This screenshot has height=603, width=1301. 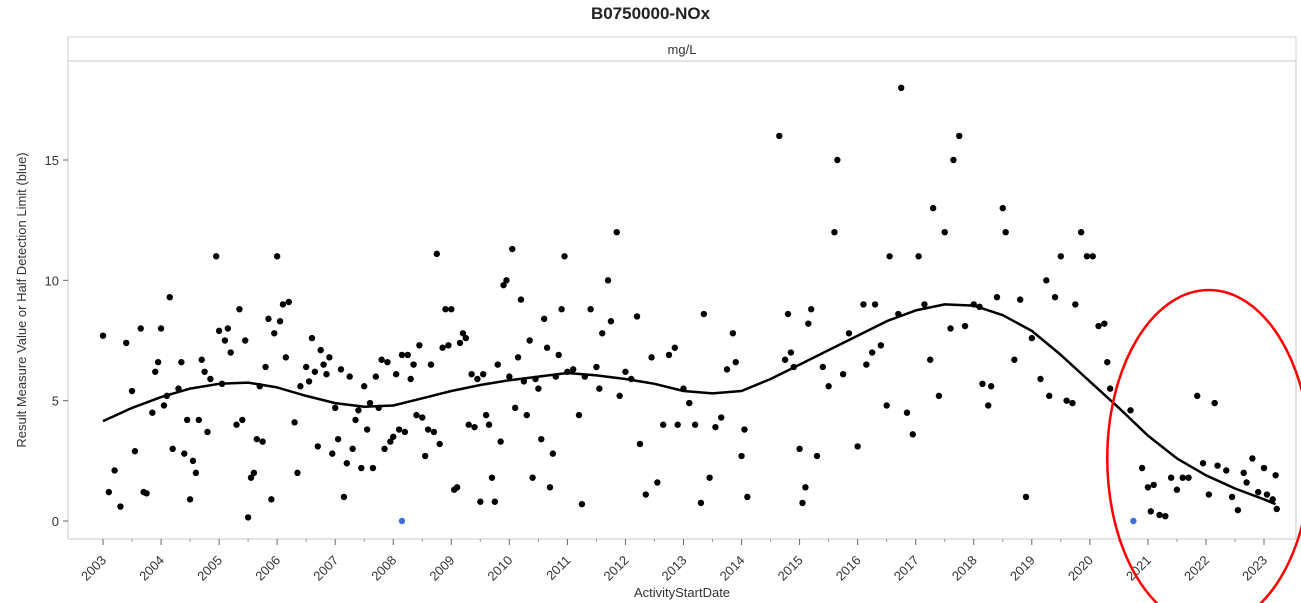 I want to click on highlight-circle, so click(x=1203, y=445).